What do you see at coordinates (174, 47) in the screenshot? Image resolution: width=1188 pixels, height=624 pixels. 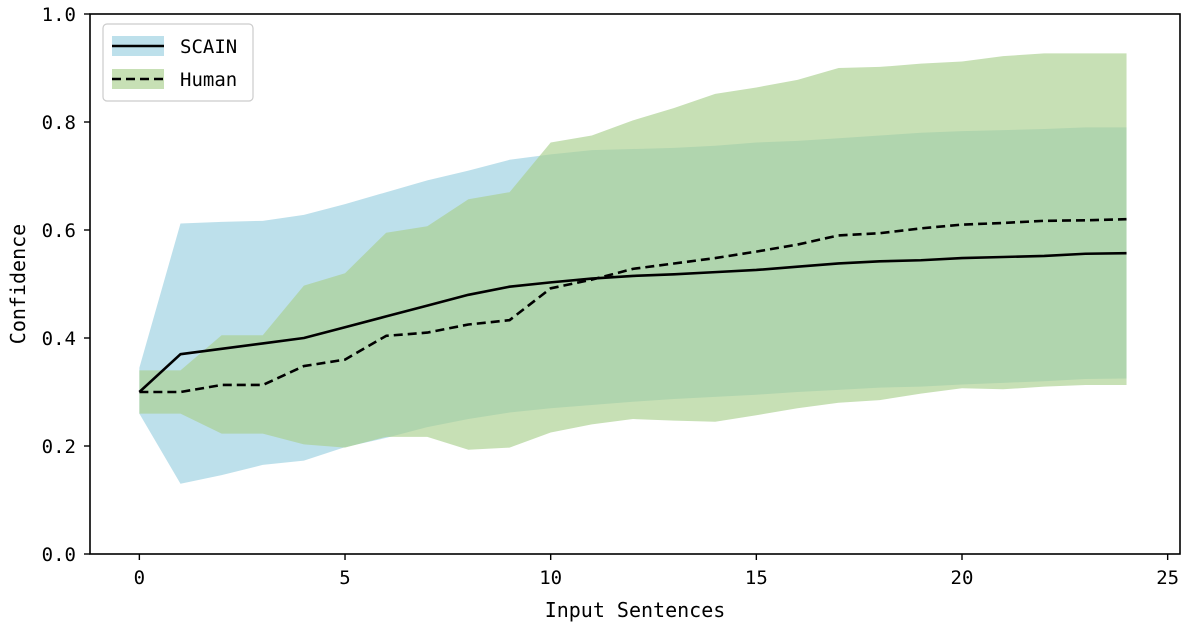 I see `legend-item-scain: SCAIN` at bounding box center [174, 47].